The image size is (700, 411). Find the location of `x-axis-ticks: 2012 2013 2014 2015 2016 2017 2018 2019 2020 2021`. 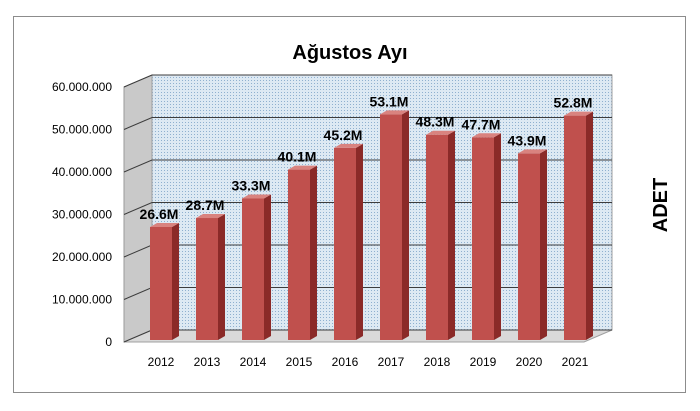

x-axis-ticks: 2012 2013 2014 2015 2016 2017 2018 2019 2020 2021 is located at coordinates (368, 362).